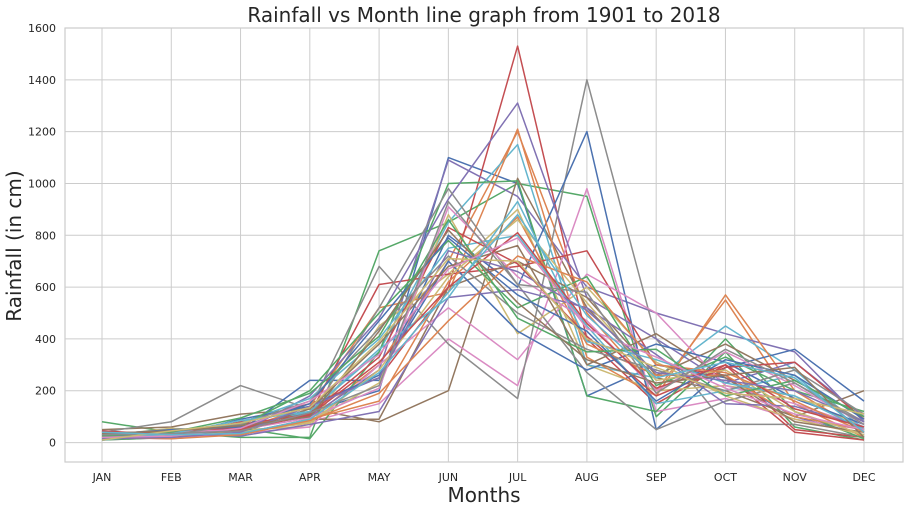  What do you see at coordinates (656, 477) in the screenshot?
I see `x-tick-label: SEP` at bounding box center [656, 477].